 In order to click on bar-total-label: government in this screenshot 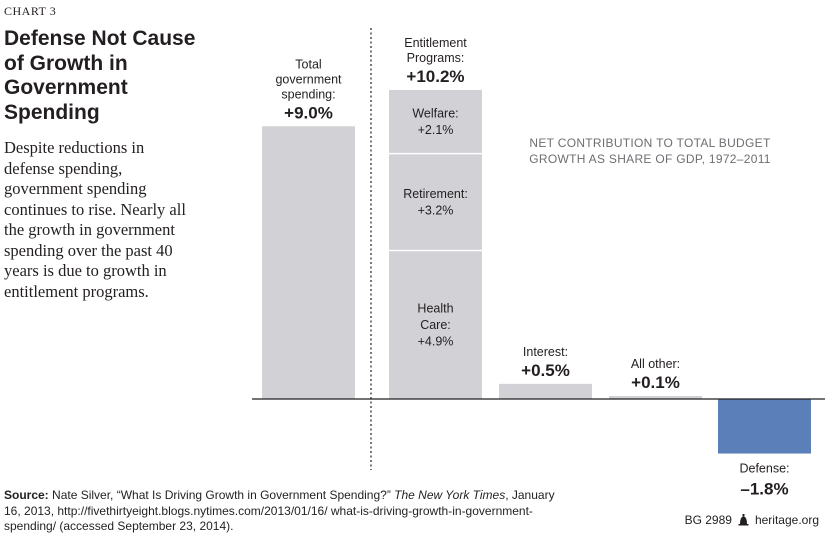, I will do `click(308, 79)`.